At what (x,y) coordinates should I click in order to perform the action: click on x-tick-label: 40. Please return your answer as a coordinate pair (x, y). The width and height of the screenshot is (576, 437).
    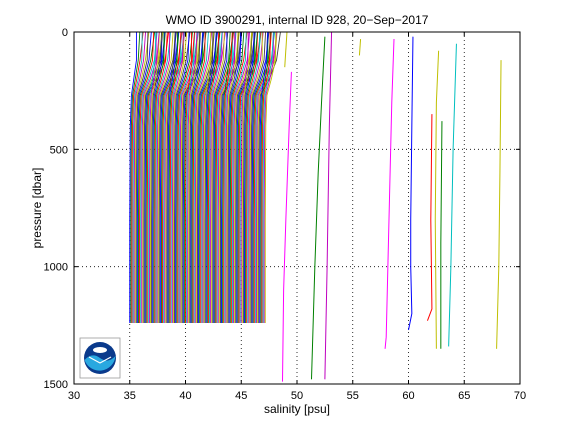
    Looking at the image, I should click on (185, 396).